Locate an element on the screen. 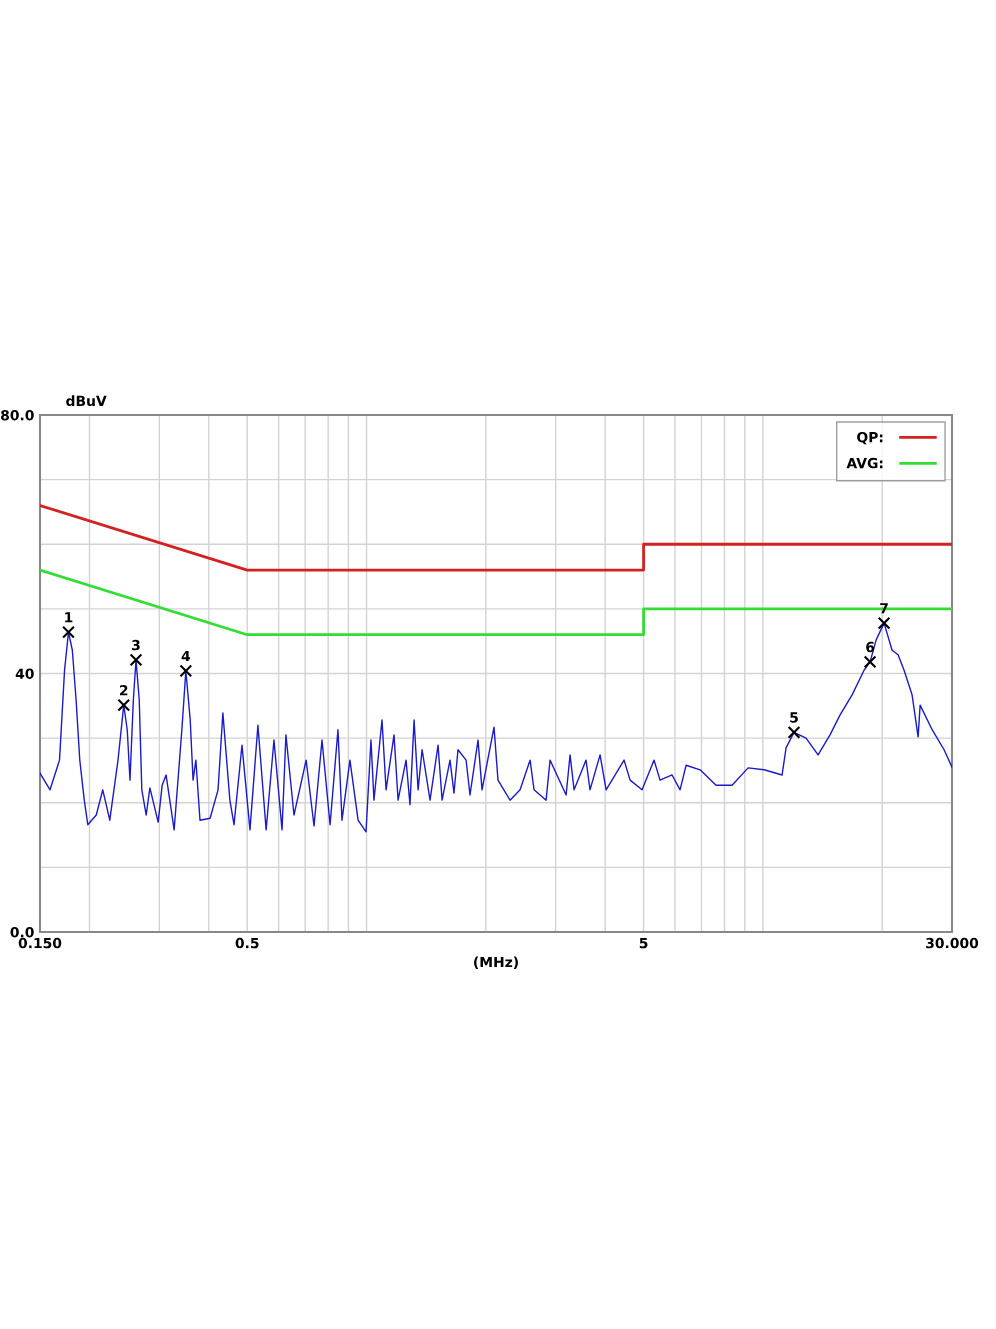  y-tick-label: 0.0 is located at coordinates (22, 932).